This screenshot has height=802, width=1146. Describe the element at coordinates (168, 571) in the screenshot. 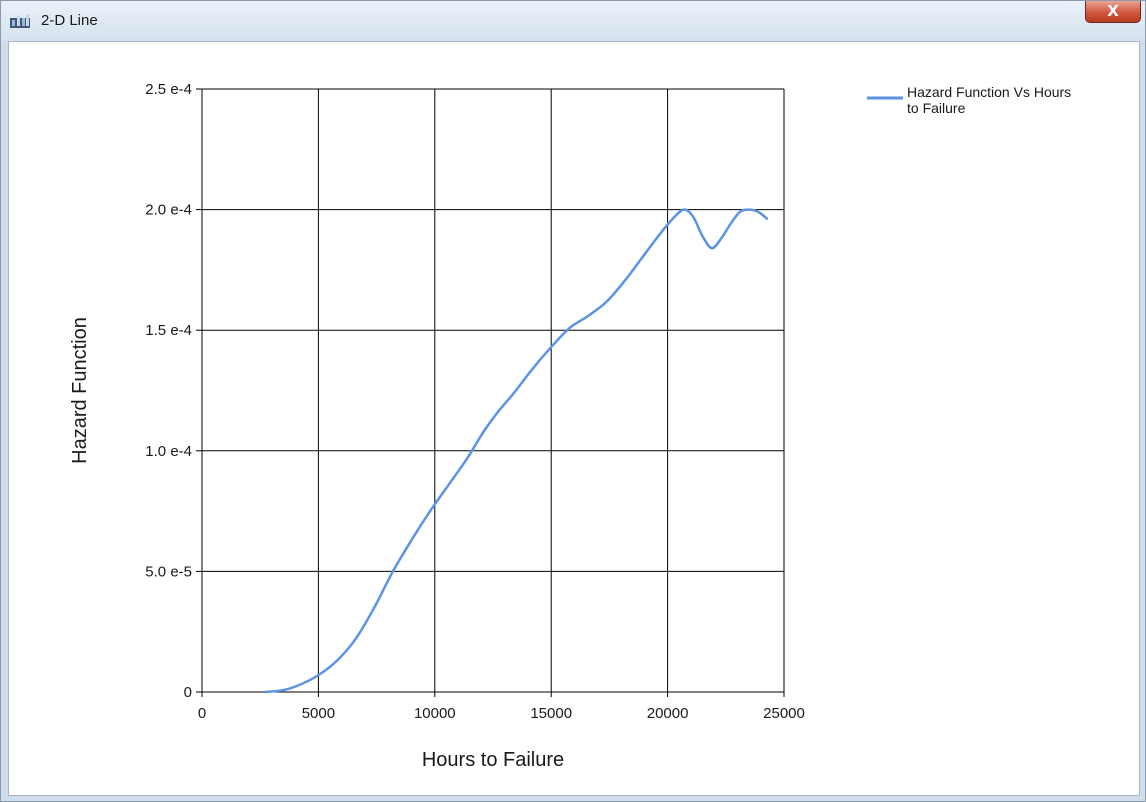

I see `y-tick-label: 5.0 e-5` at that location.